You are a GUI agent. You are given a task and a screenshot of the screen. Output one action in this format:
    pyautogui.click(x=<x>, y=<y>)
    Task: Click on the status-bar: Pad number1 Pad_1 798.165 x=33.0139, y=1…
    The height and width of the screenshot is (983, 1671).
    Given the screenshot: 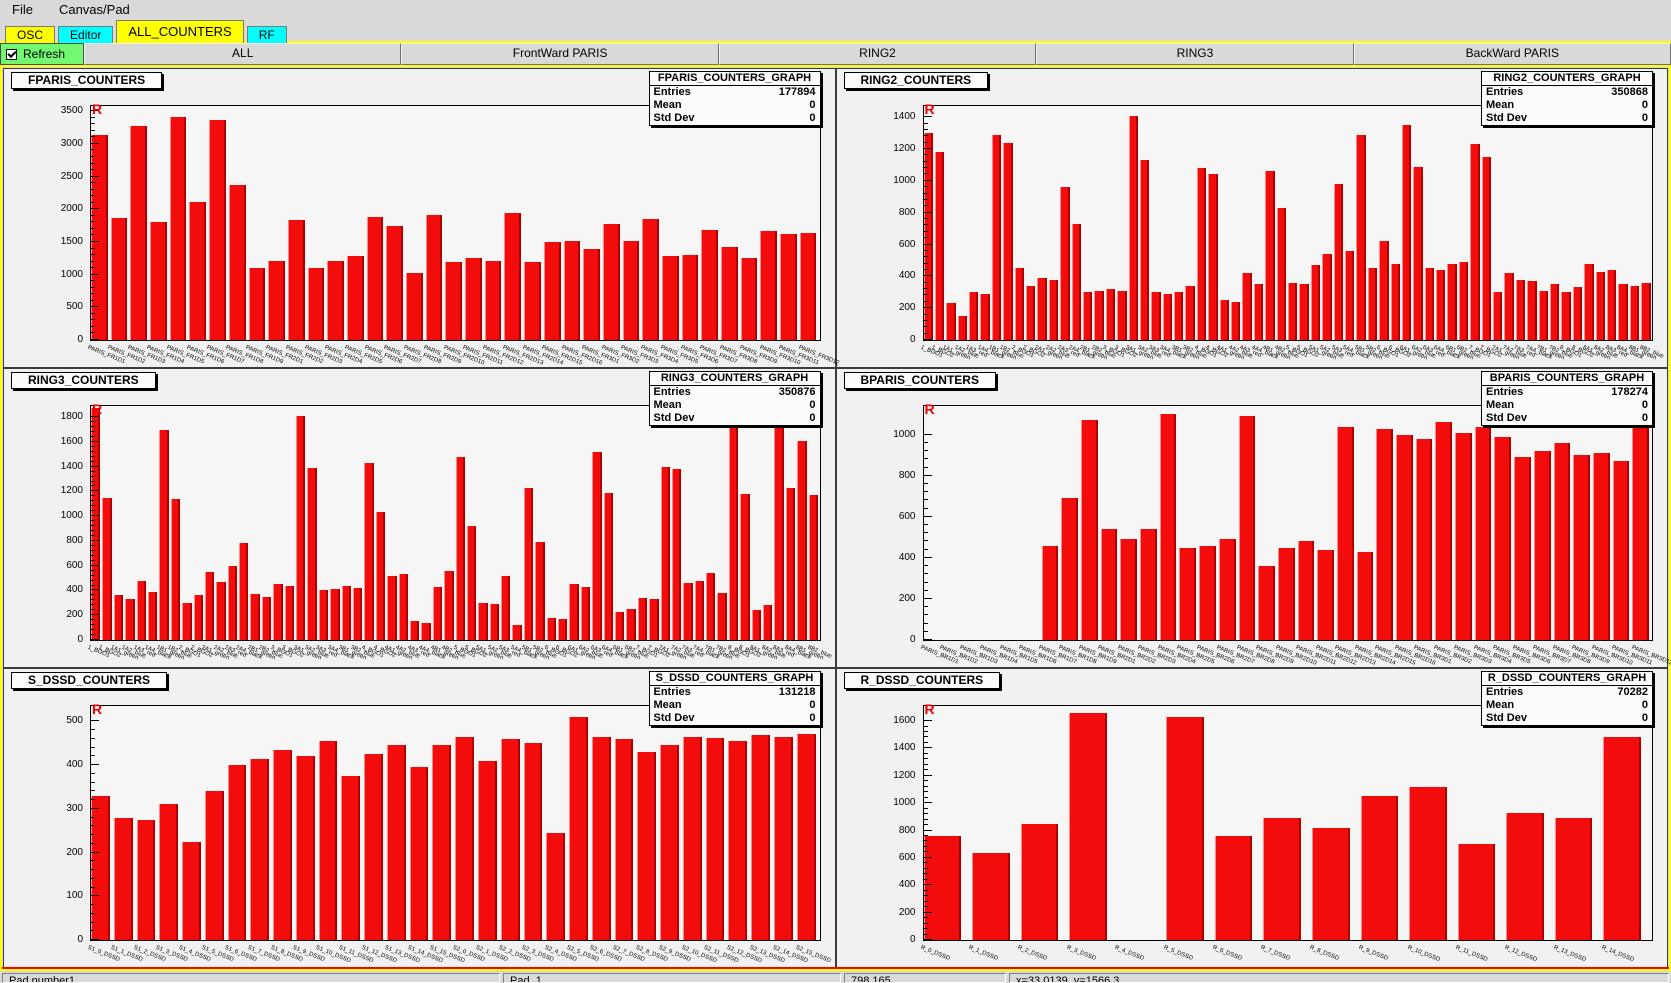 What is the action you would take?
    pyautogui.click(x=835, y=977)
    